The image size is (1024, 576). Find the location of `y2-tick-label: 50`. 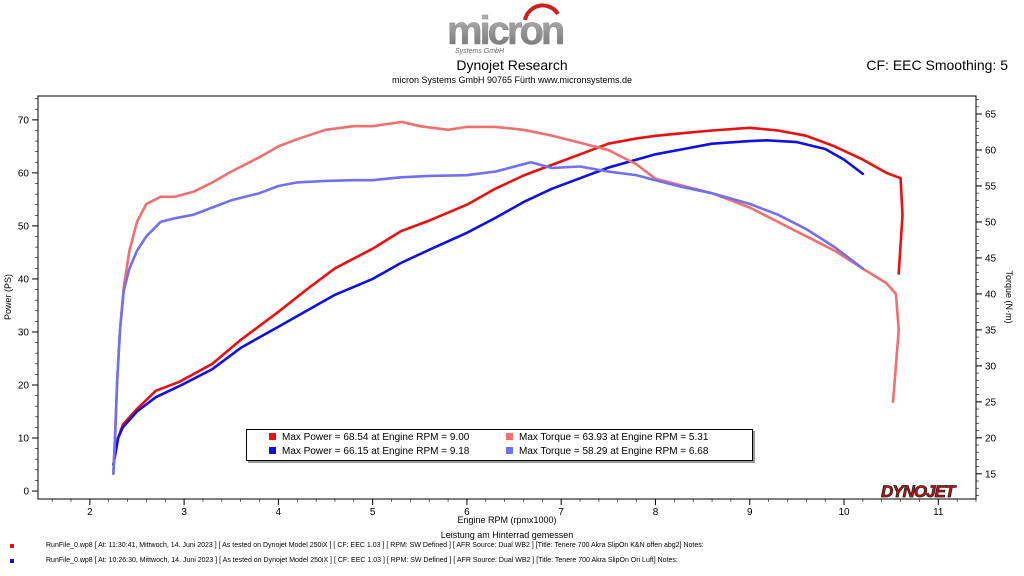

y2-tick-label: 50 is located at coordinates (991, 222).